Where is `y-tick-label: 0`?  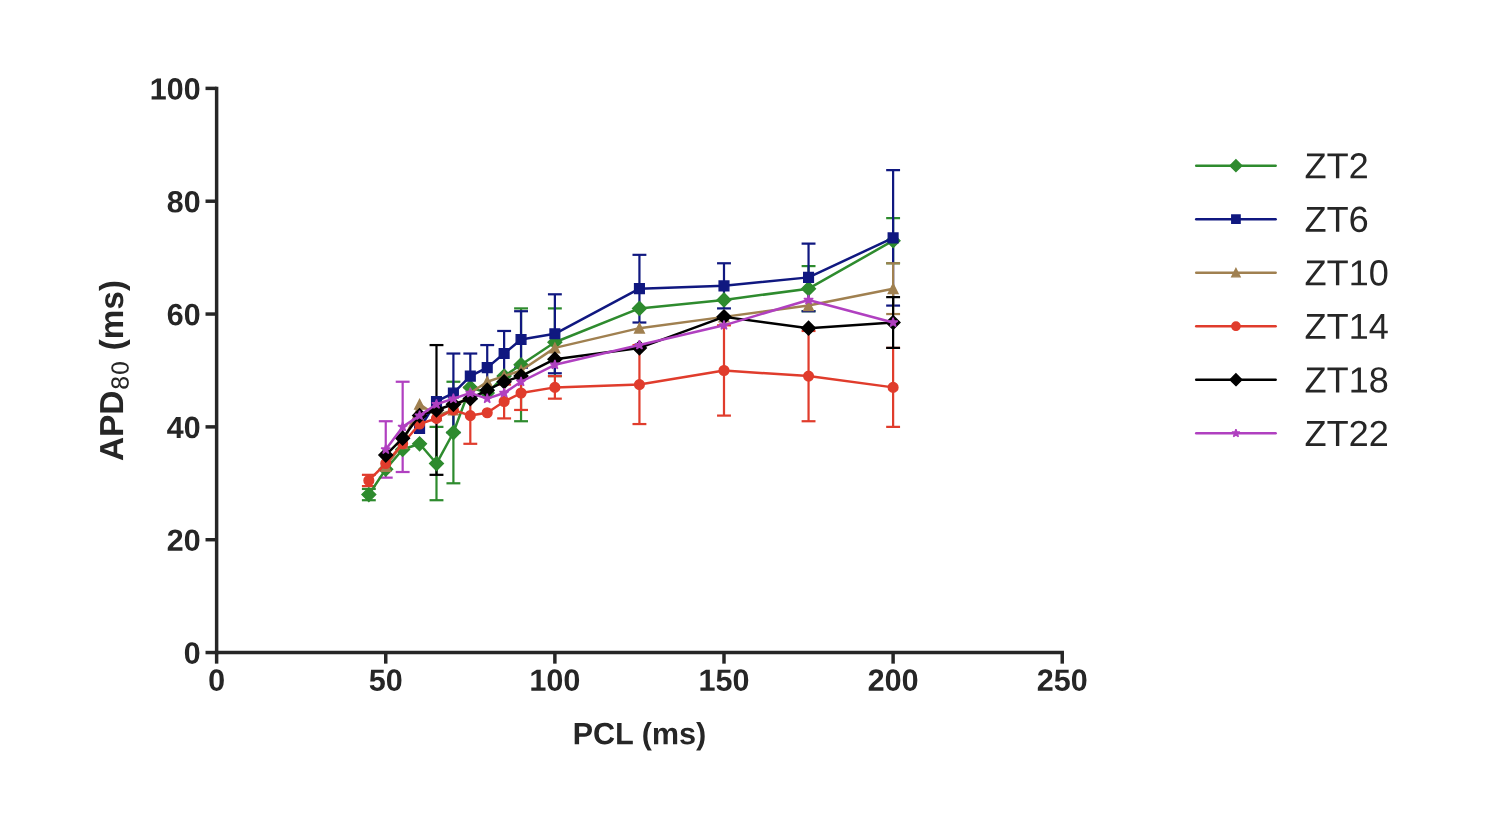
y-tick-label: 0 is located at coordinates (192, 653).